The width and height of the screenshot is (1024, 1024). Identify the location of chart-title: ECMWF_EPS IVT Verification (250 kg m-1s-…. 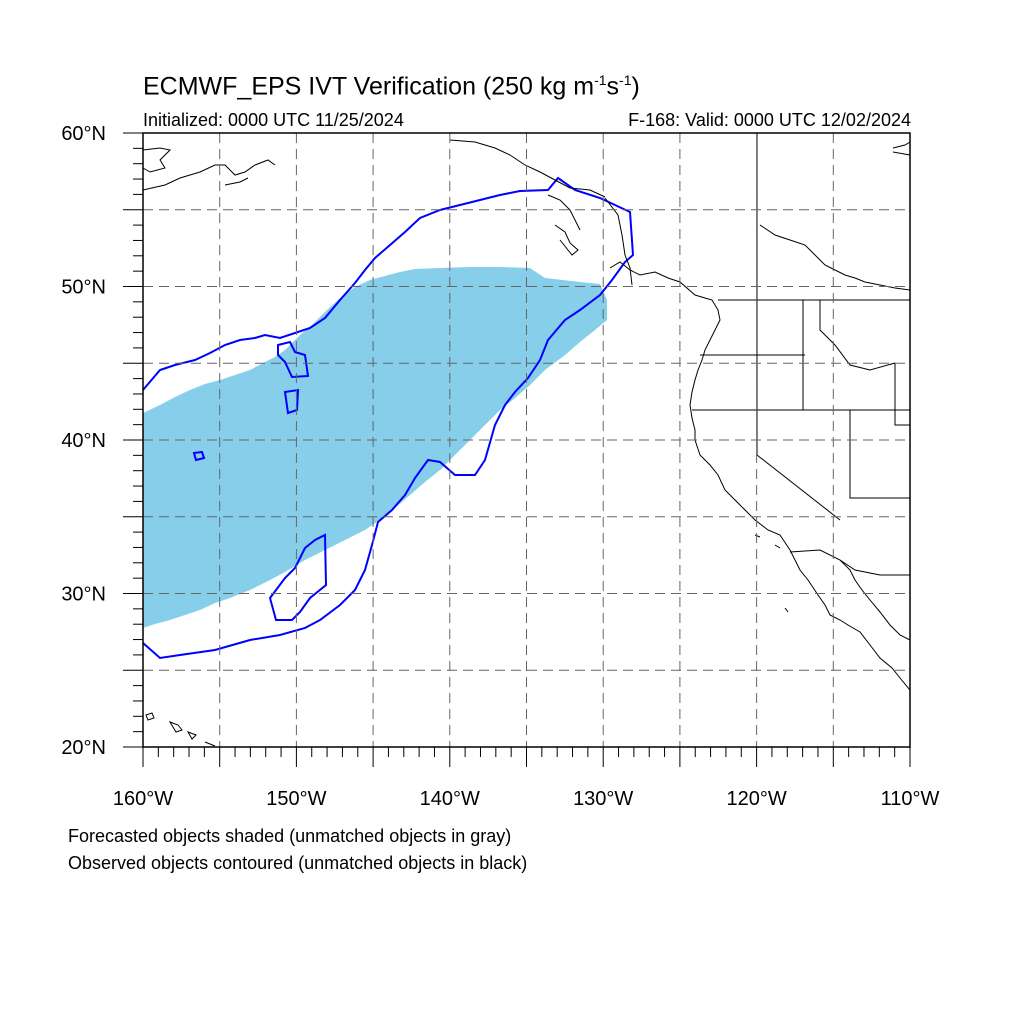
(391, 86).